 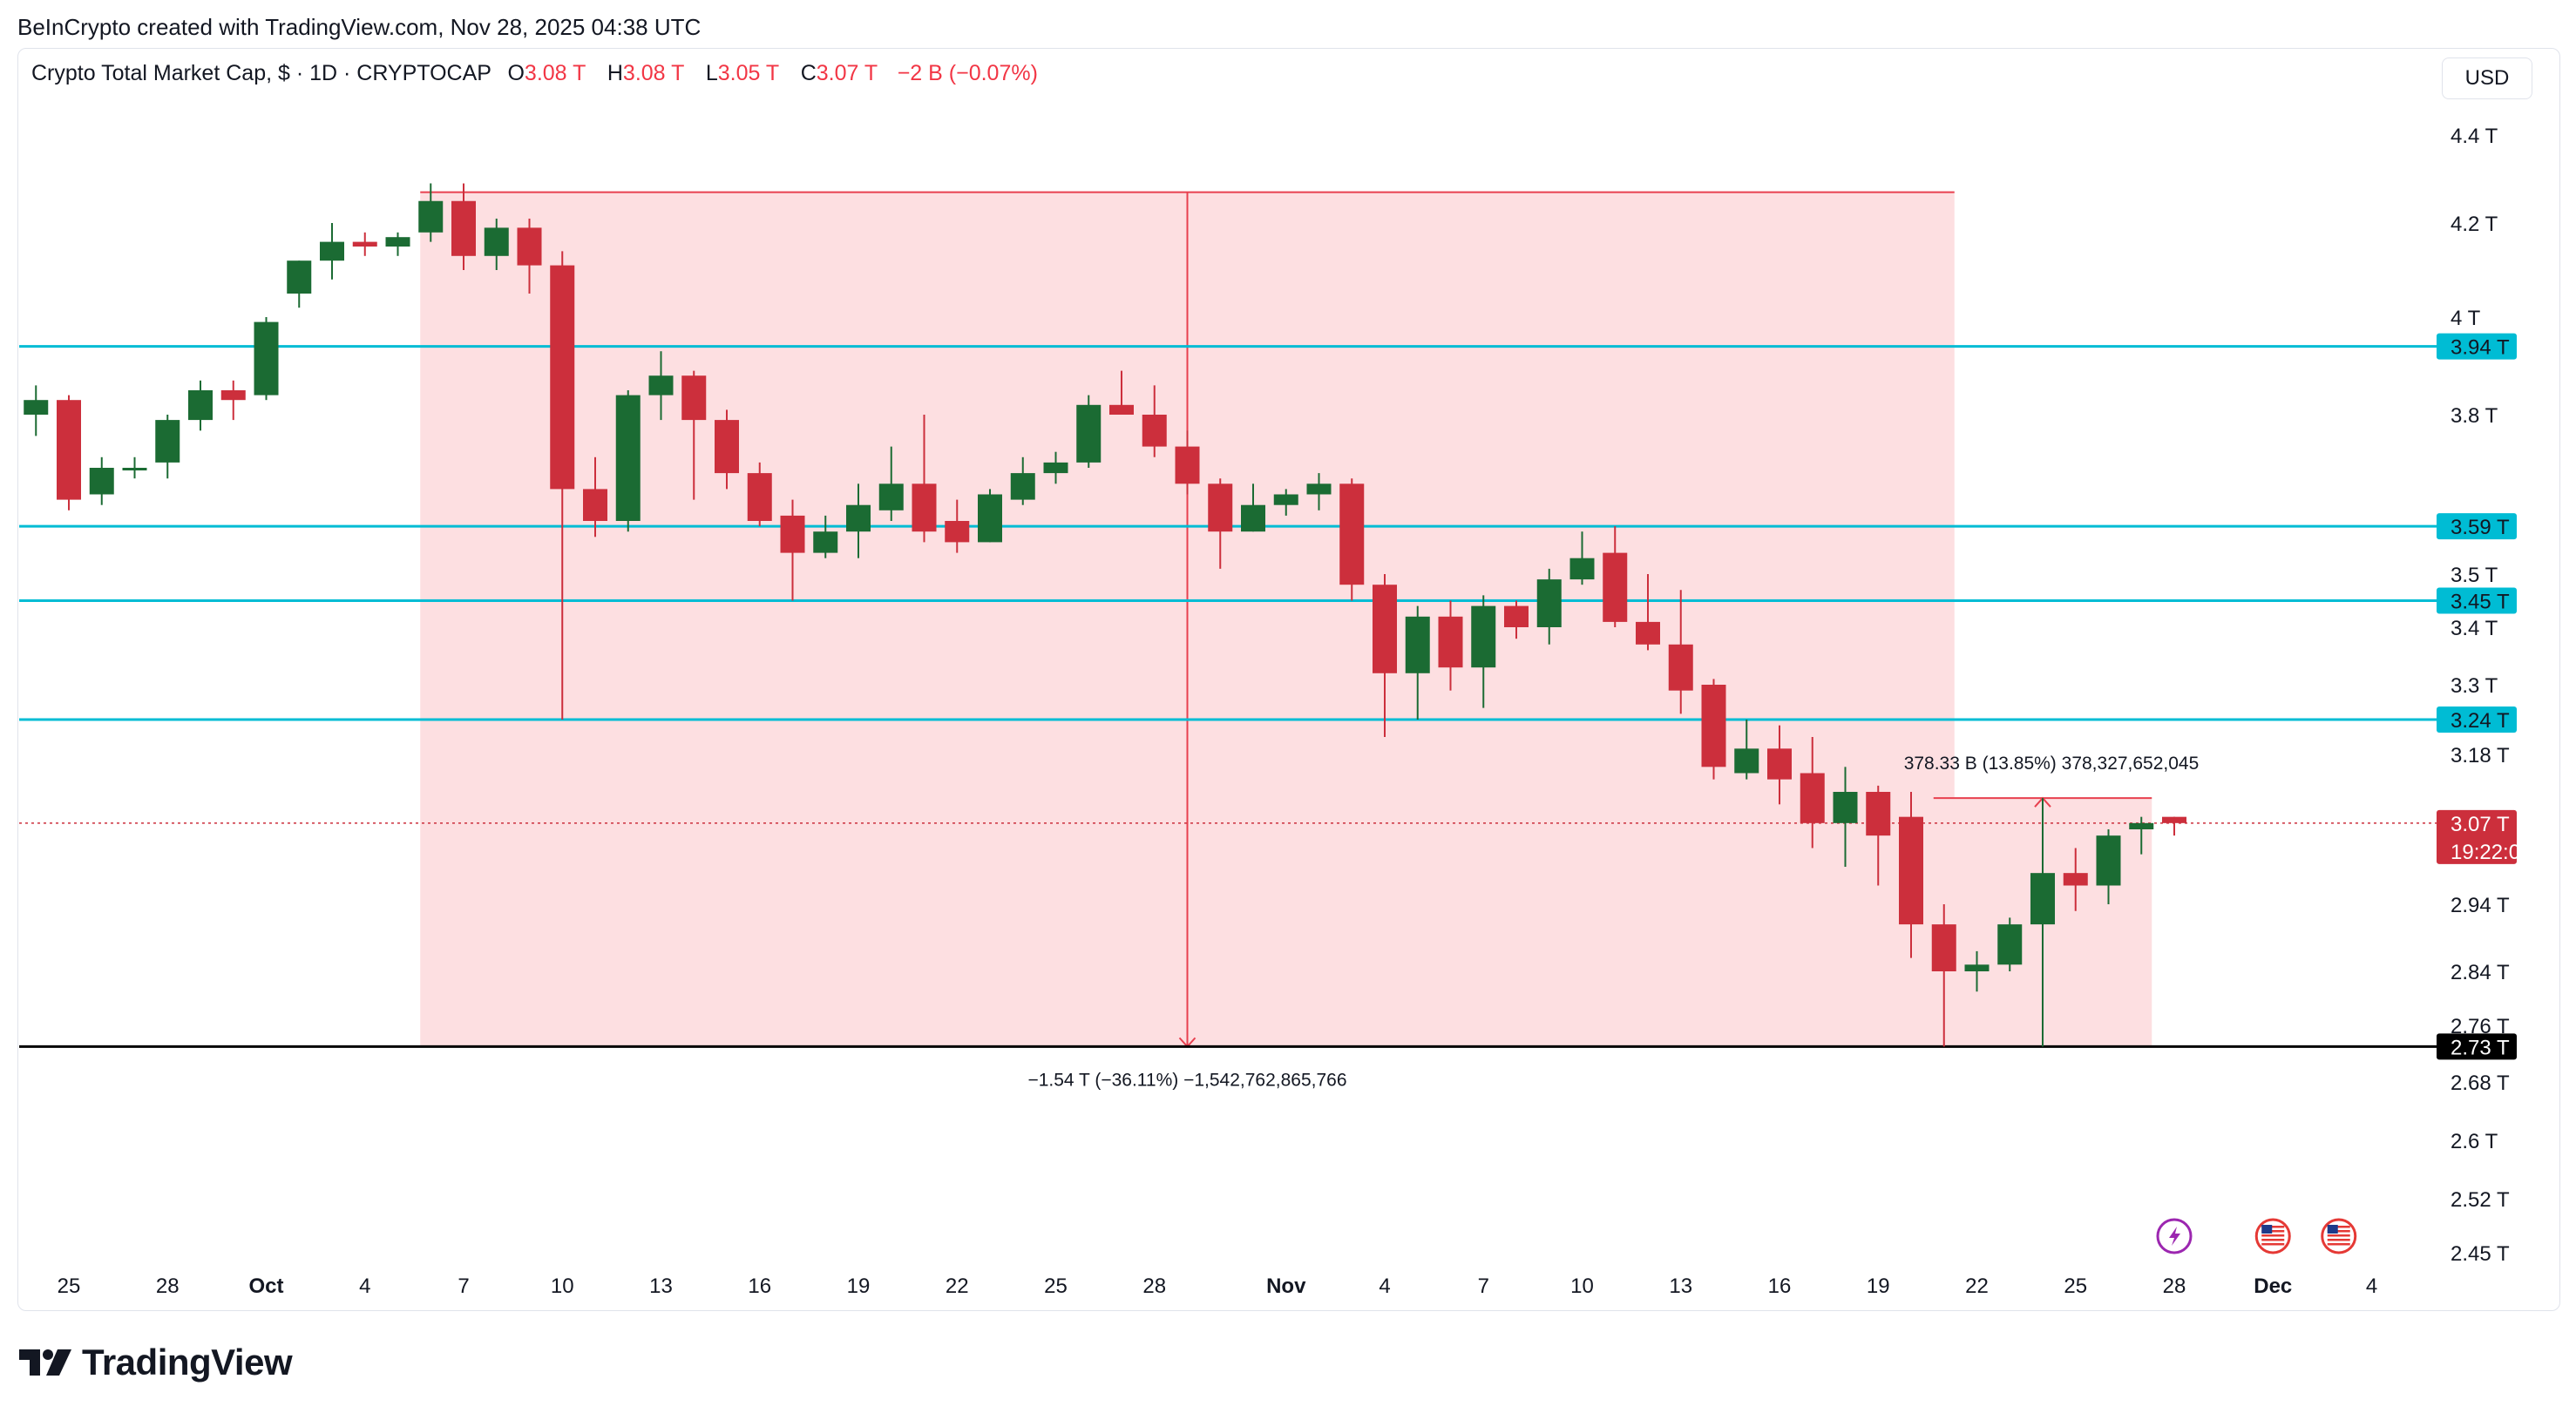 I want to click on y-axis-tick-label: 3.5 T, so click(x=2474, y=575).